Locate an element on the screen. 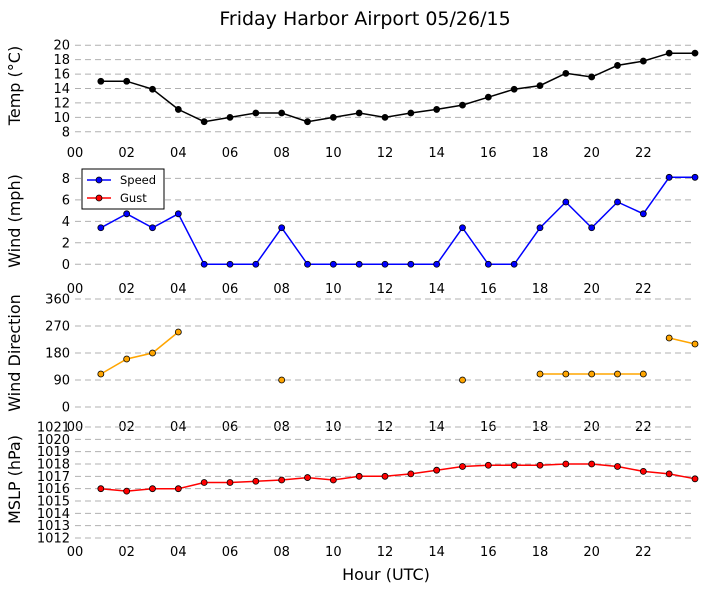  y-tick-label: 270 is located at coordinates (57, 327).